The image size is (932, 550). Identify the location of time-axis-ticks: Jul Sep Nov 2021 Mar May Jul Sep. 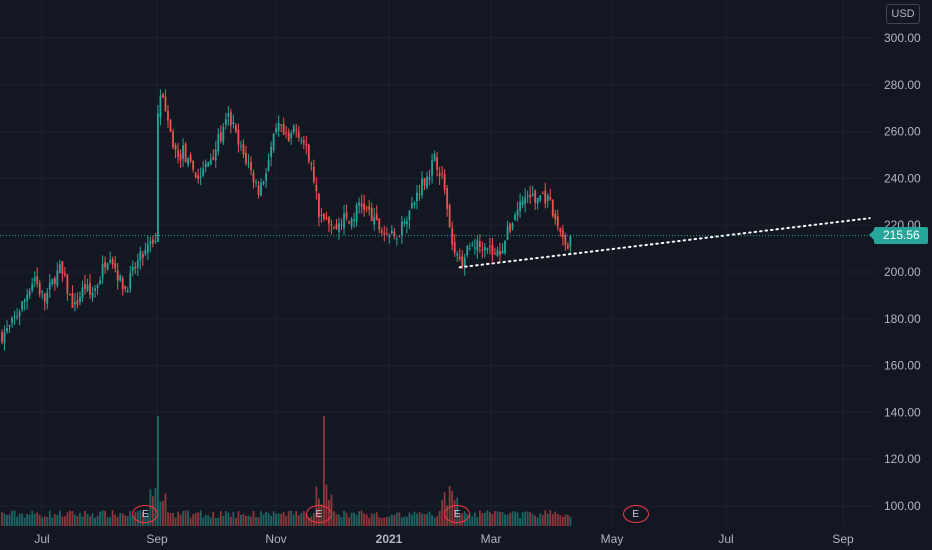
(444, 539).